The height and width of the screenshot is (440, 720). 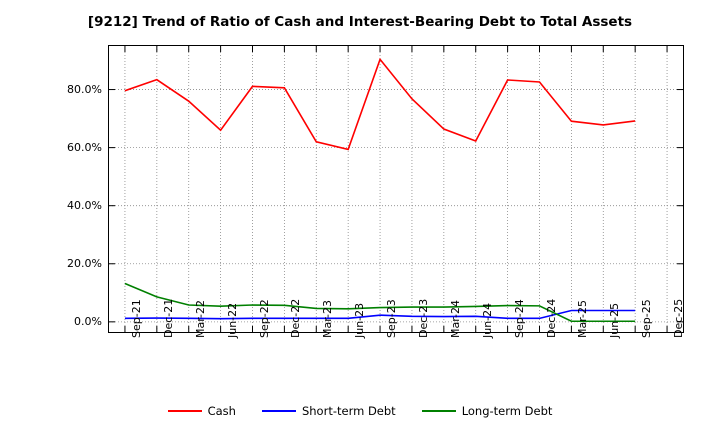 I want to click on legend-label: Long-term Debt, so click(x=507, y=411).